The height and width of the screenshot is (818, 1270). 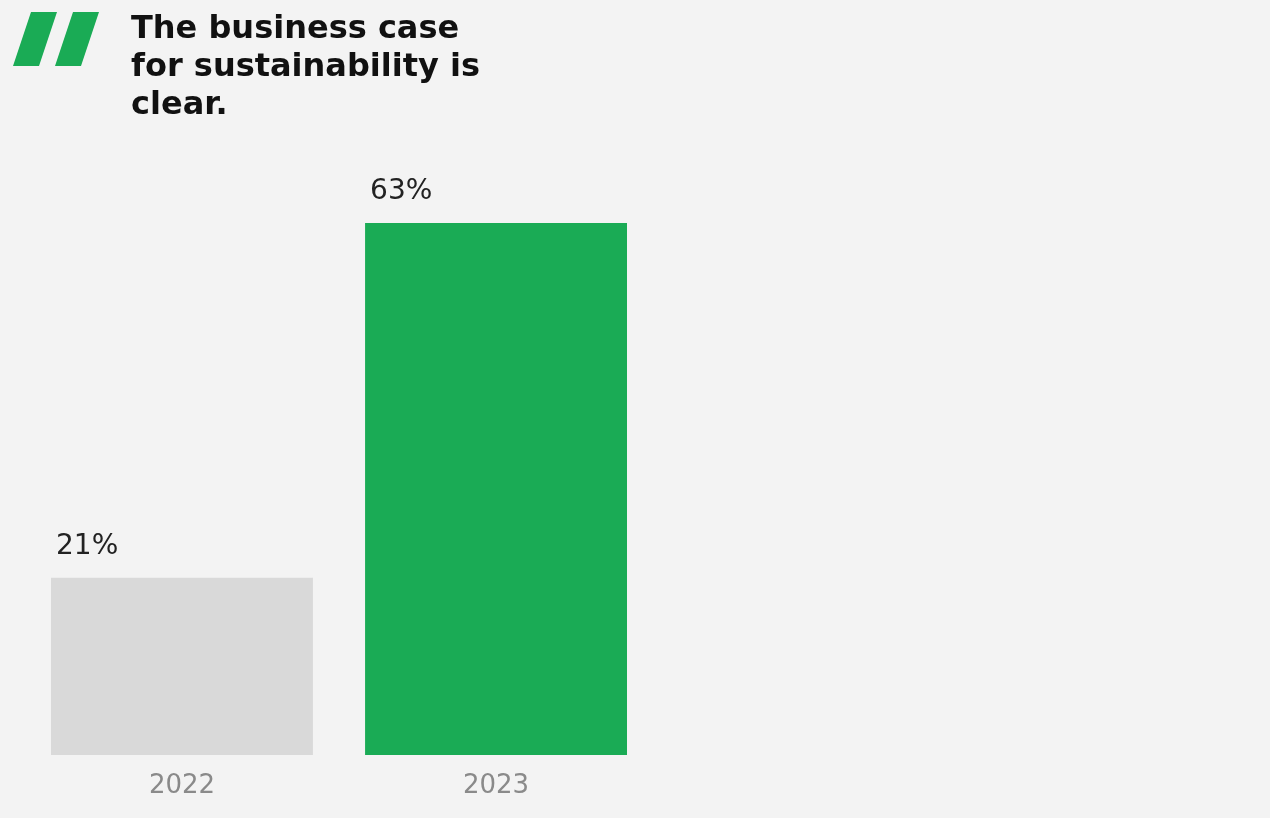 I want to click on data-label: 21%, so click(x=87, y=544).